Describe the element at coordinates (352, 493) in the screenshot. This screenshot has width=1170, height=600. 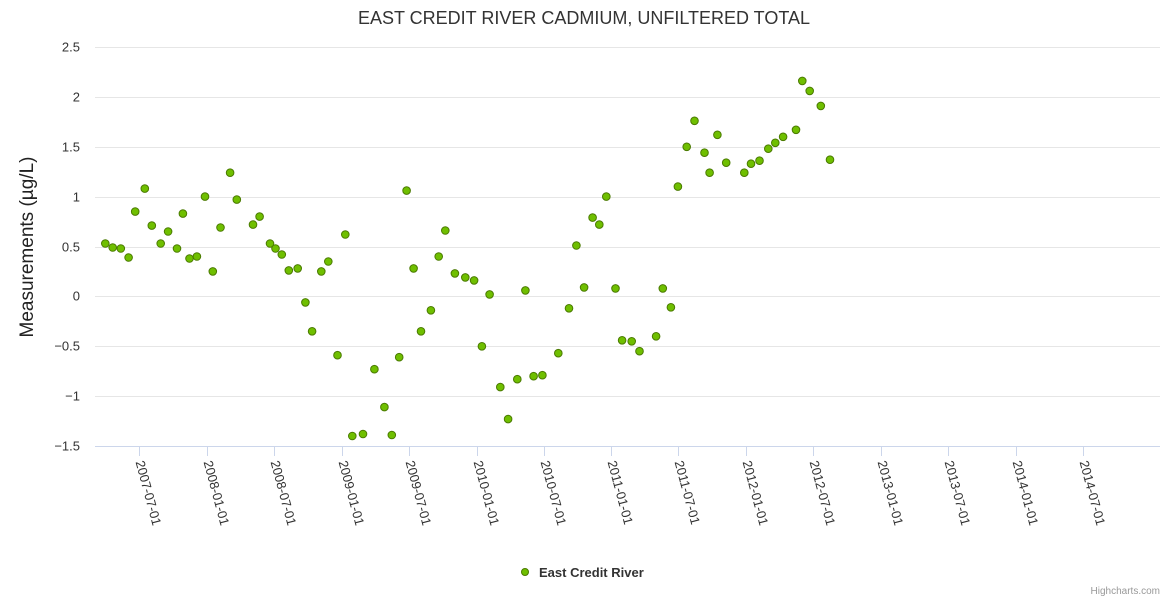
I see `x-tick-label: 2009-01-01` at that location.